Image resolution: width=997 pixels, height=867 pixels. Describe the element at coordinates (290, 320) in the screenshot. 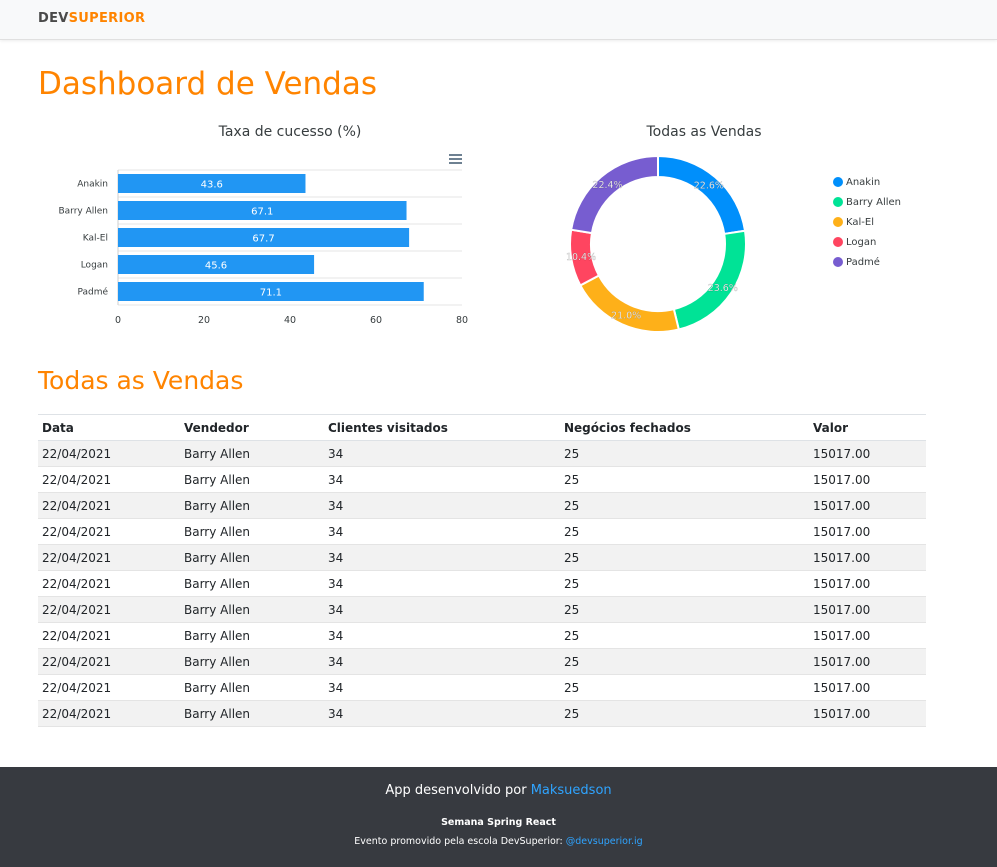

I see `x-tick-label: 40` at that location.